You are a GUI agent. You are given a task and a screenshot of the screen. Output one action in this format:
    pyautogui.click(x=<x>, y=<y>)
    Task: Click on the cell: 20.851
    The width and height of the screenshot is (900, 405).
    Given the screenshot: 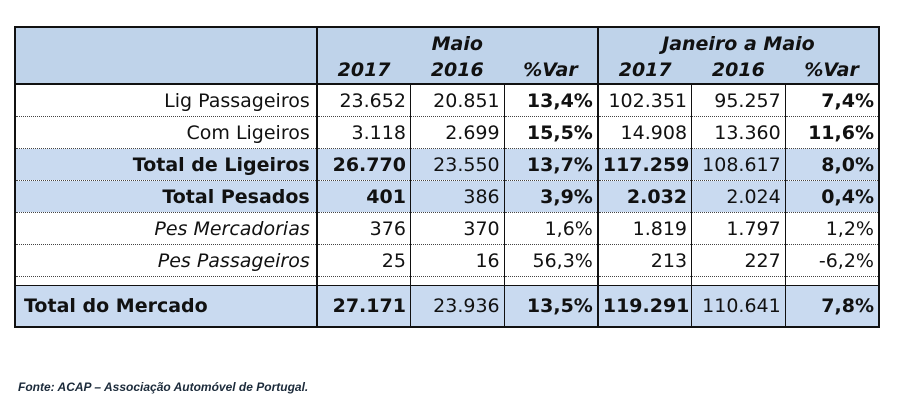 What is the action you would take?
    pyautogui.click(x=457, y=100)
    